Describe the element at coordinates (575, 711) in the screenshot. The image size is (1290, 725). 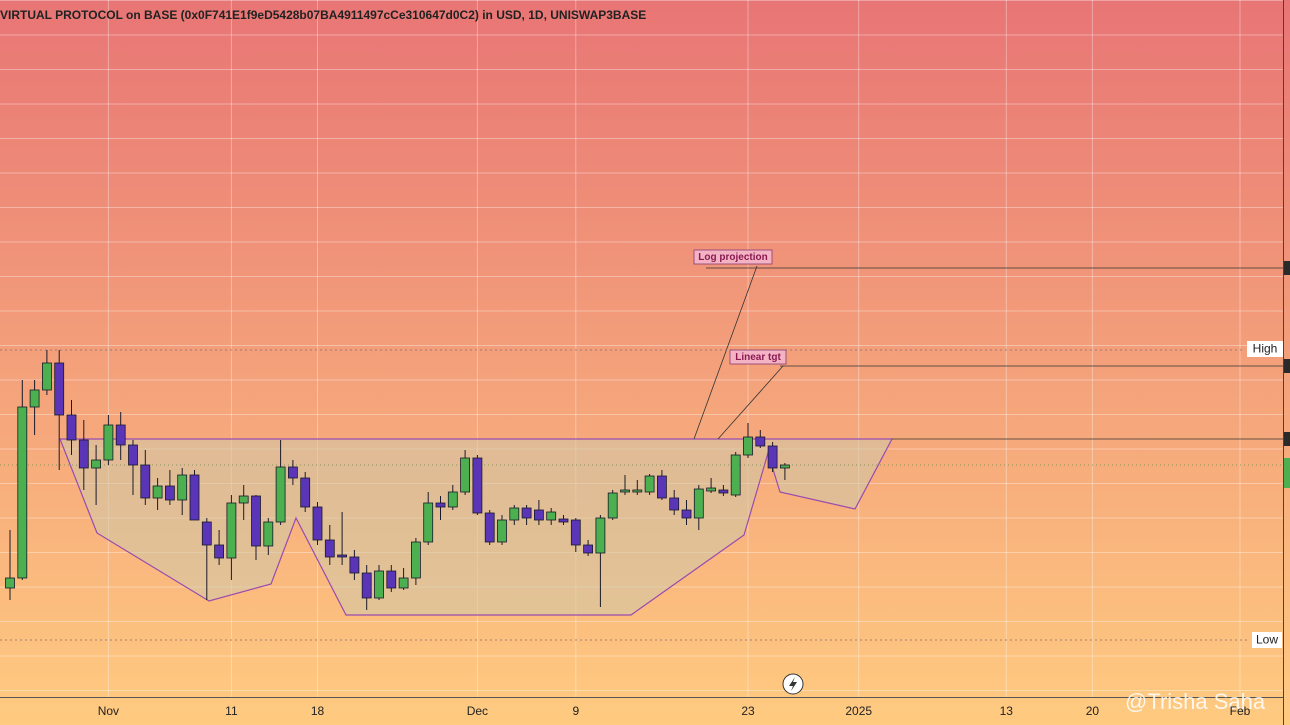
I see `x-tick-label: 9` at that location.